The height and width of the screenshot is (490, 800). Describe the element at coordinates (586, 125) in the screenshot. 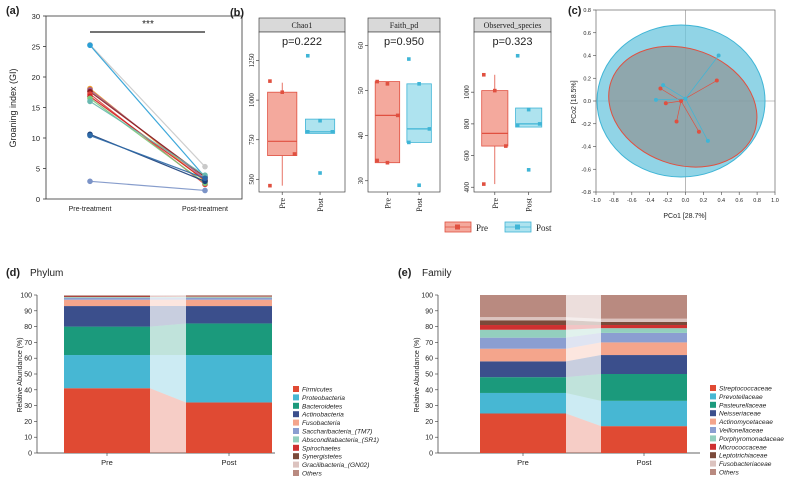

I see `y-tick-label: -0.2` at that location.